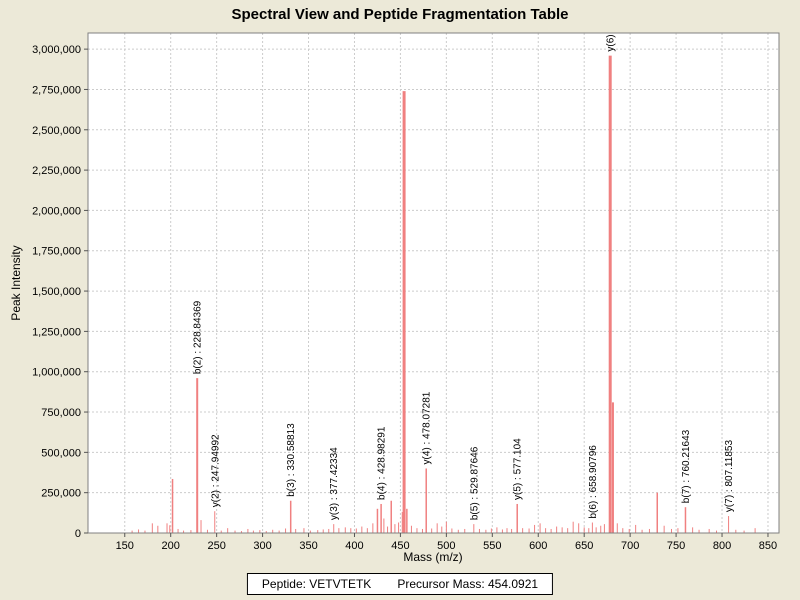 This screenshot has height=600, width=800. Describe the element at coordinates (61, 494) in the screenshot. I see `y-tick-label: 250,000` at that location.